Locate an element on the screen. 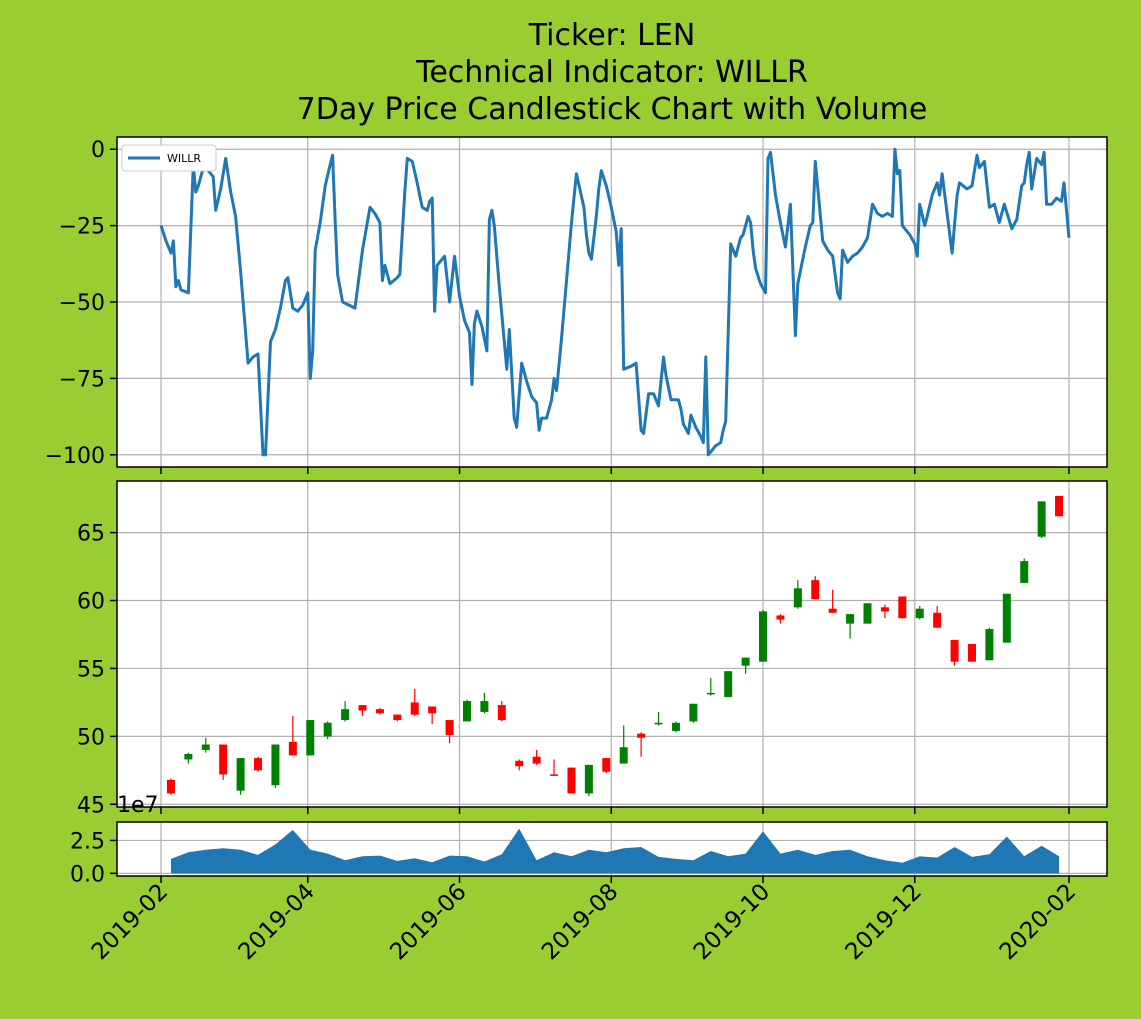 The height and width of the screenshot is (1019, 1141). title-line-1: Ticker: LEN is located at coordinates (612, 35).